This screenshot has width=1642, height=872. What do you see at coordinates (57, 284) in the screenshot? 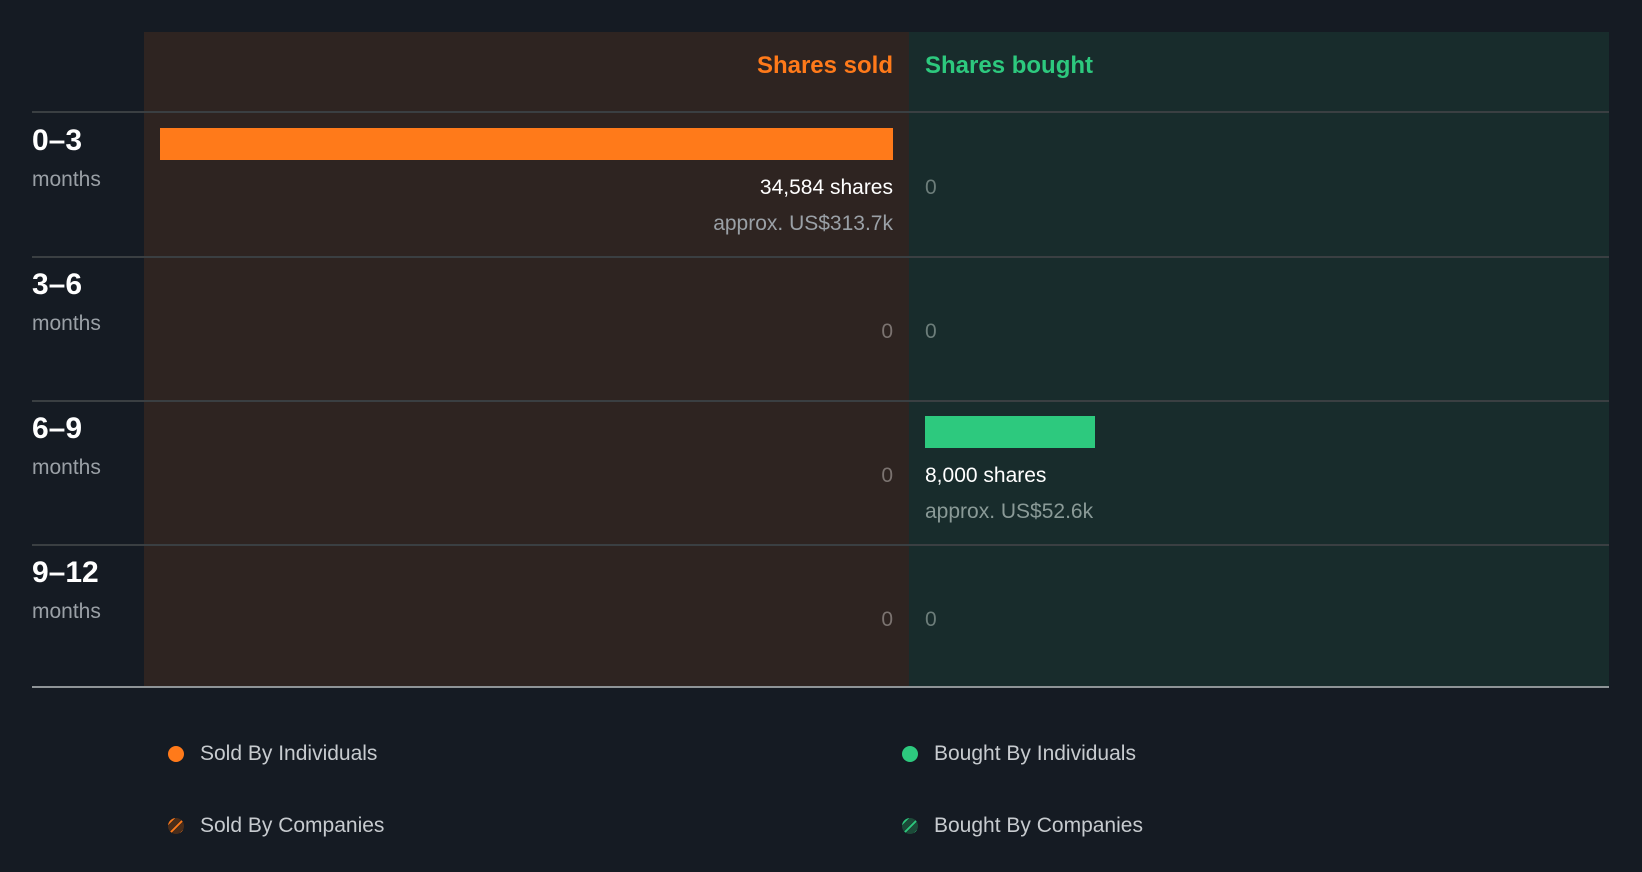
I see `period-range: 3–6` at bounding box center [57, 284].